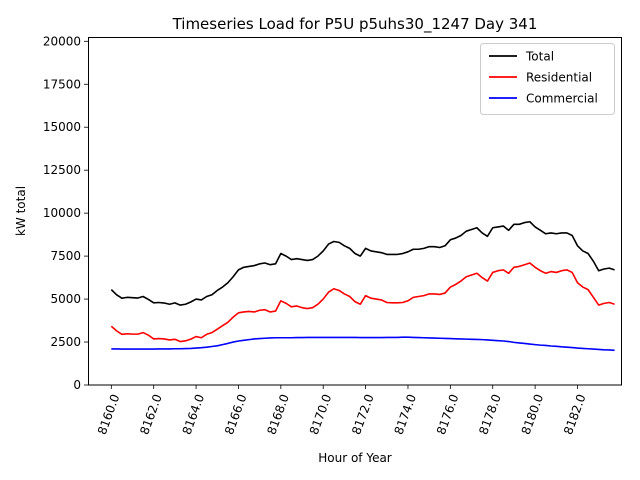 This screenshot has height=480, width=640. I want to click on y-tick-label: 10000, so click(62, 213).